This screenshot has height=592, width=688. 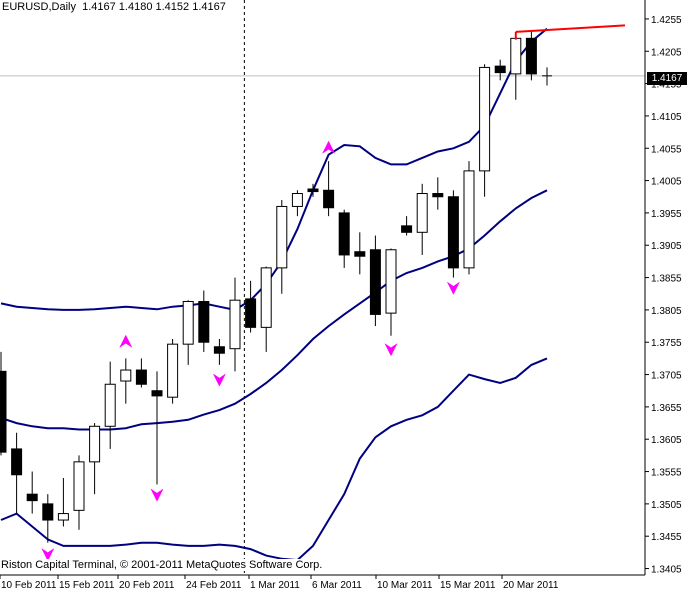 I want to click on x-tick-label: 15 Mar 2011, so click(x=468, y=585).